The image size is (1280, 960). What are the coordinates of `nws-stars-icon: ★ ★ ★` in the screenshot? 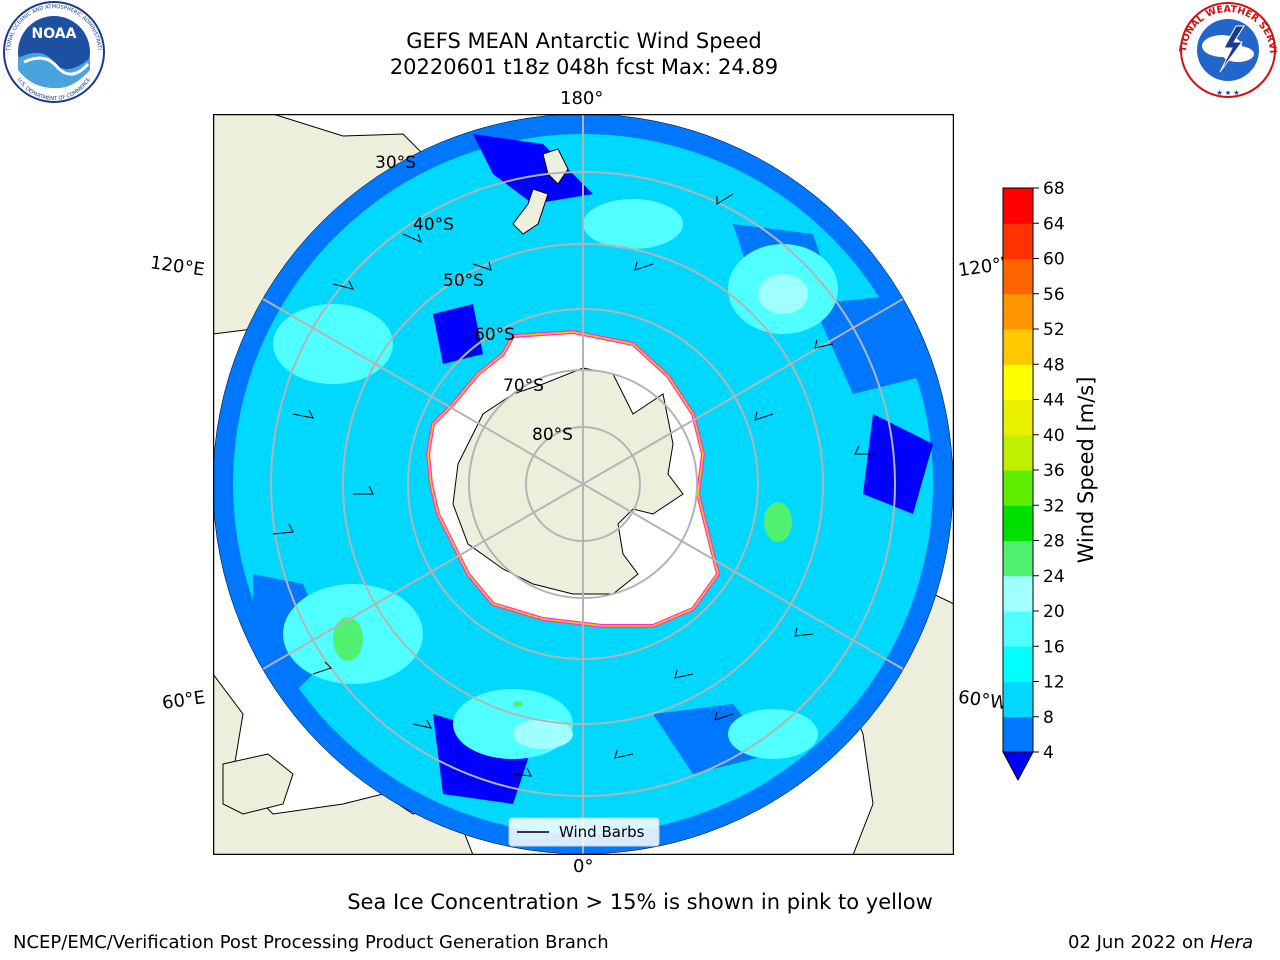 It's located at (1227, 93).